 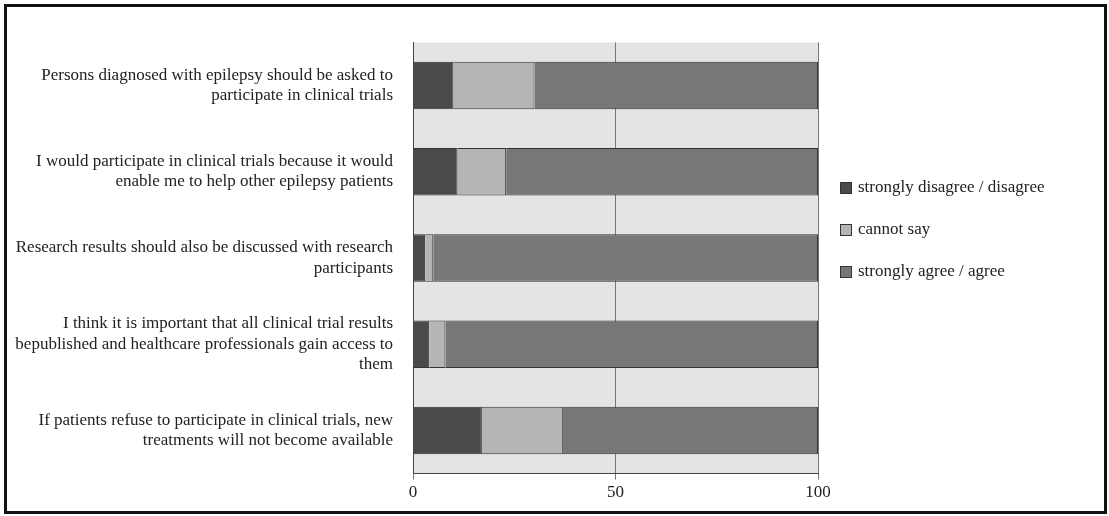 What do you see at coordinates (217, 84) in the screenshot?
I see `y-tick-label: Persons diagnosed with epilepsy should be asked to participate in clinical trials` at bounding box center [217, 84].